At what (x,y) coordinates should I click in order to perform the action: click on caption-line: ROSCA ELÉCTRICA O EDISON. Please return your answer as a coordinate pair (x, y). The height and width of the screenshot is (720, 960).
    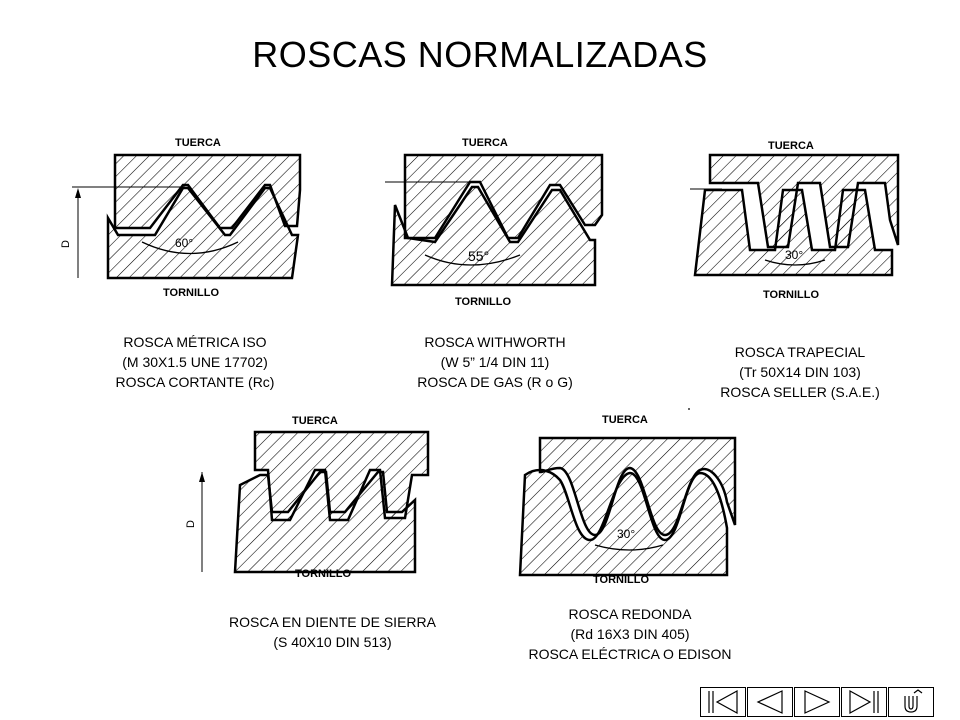
    Looking at the image, I should click on (630, 654).